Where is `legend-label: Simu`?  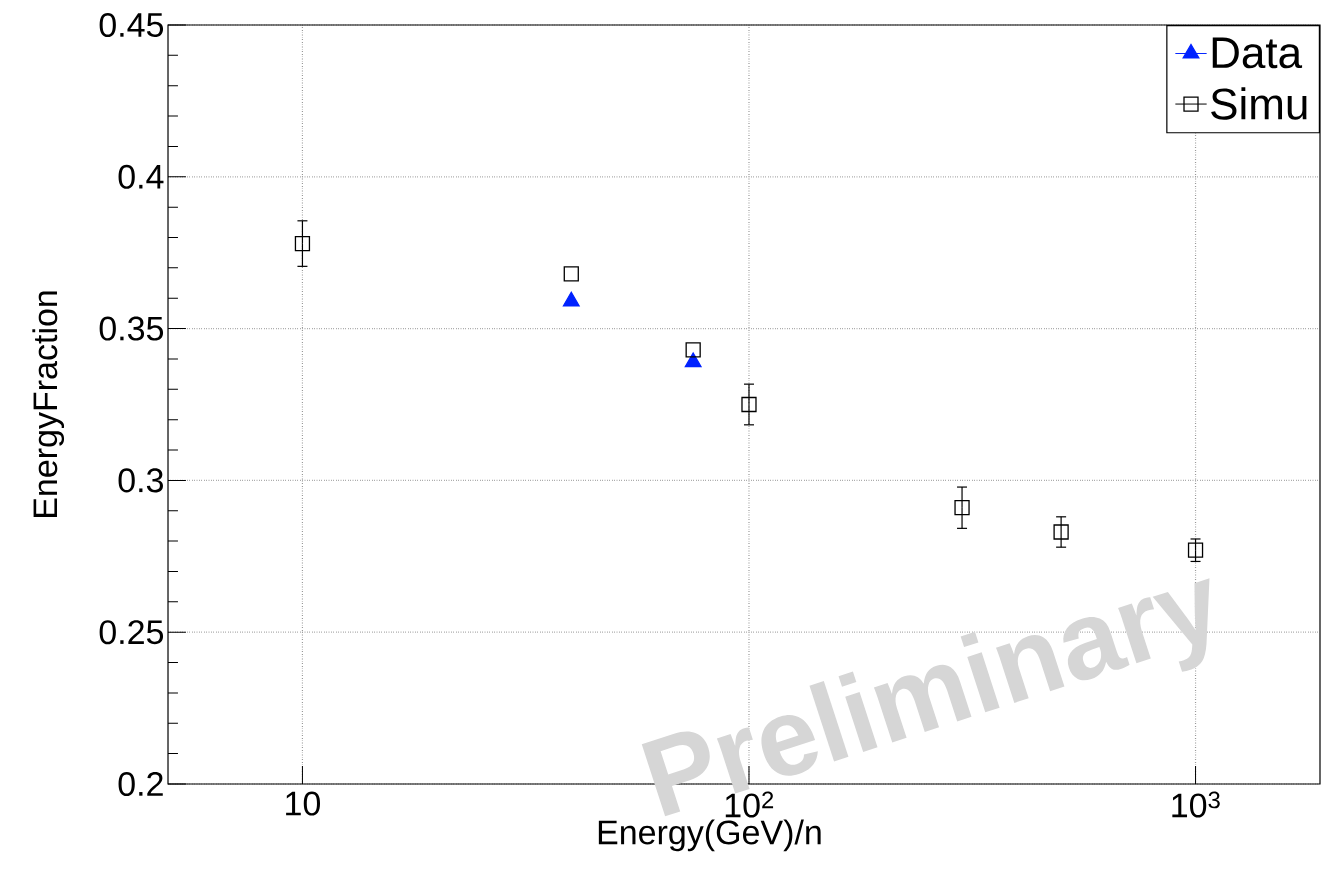 legend-label: Simu is located at coordinates (1259, 103).